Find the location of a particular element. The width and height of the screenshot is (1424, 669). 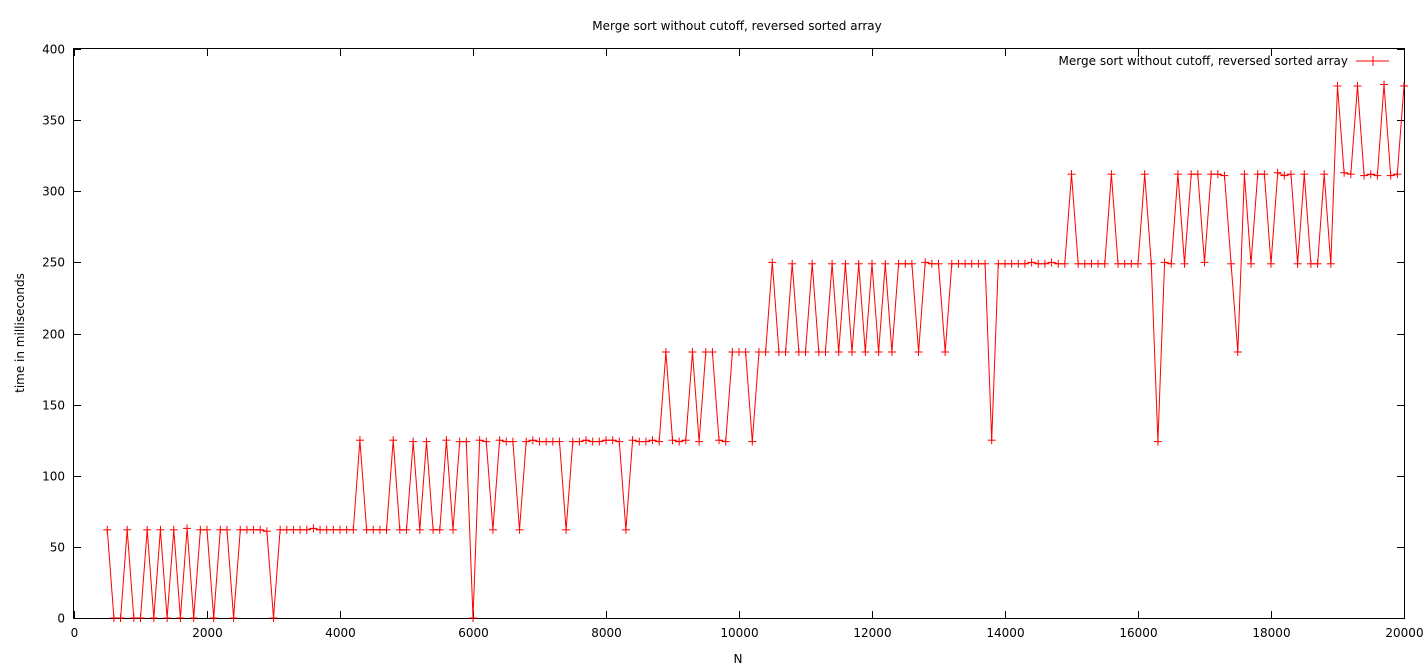

x-tick-label: 20000 is located at coordinates (1404, 633).